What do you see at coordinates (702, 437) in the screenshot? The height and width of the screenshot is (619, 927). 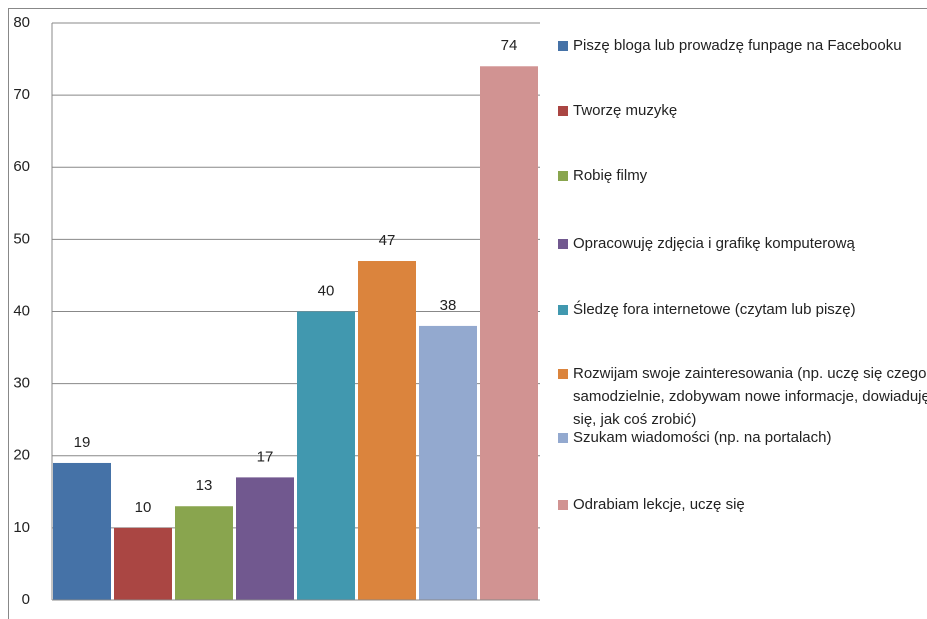 I see `legend-label: Szukam wiadomości (np. na portalach)` at bounding box center [702, 437].